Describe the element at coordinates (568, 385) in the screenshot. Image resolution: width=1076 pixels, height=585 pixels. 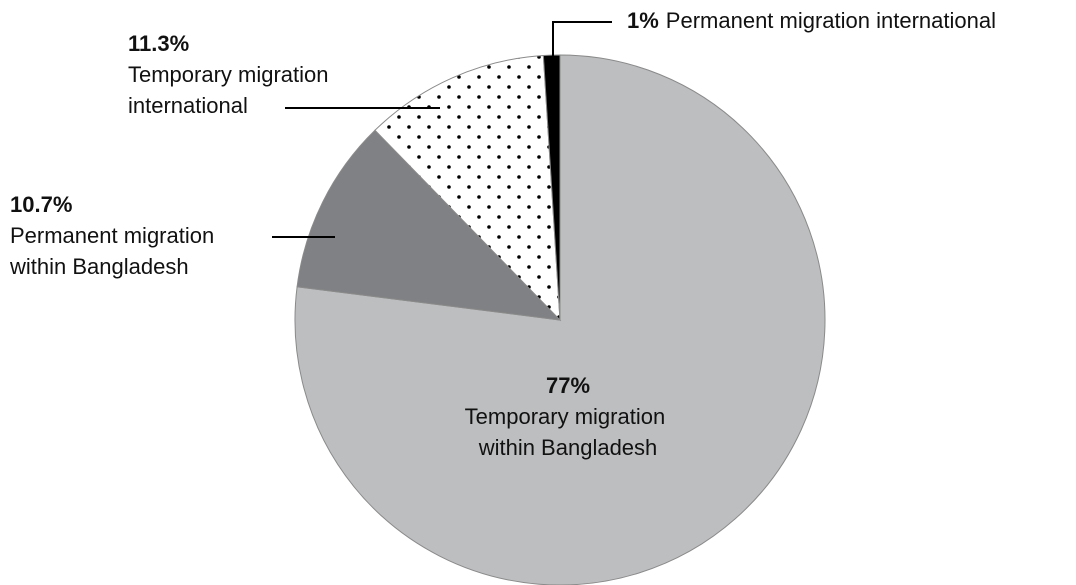
I see `percent-label: 77%` at that location.